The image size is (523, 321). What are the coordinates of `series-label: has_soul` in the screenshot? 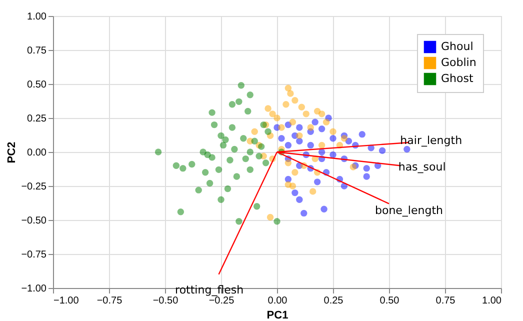 It's located at (422, 167).